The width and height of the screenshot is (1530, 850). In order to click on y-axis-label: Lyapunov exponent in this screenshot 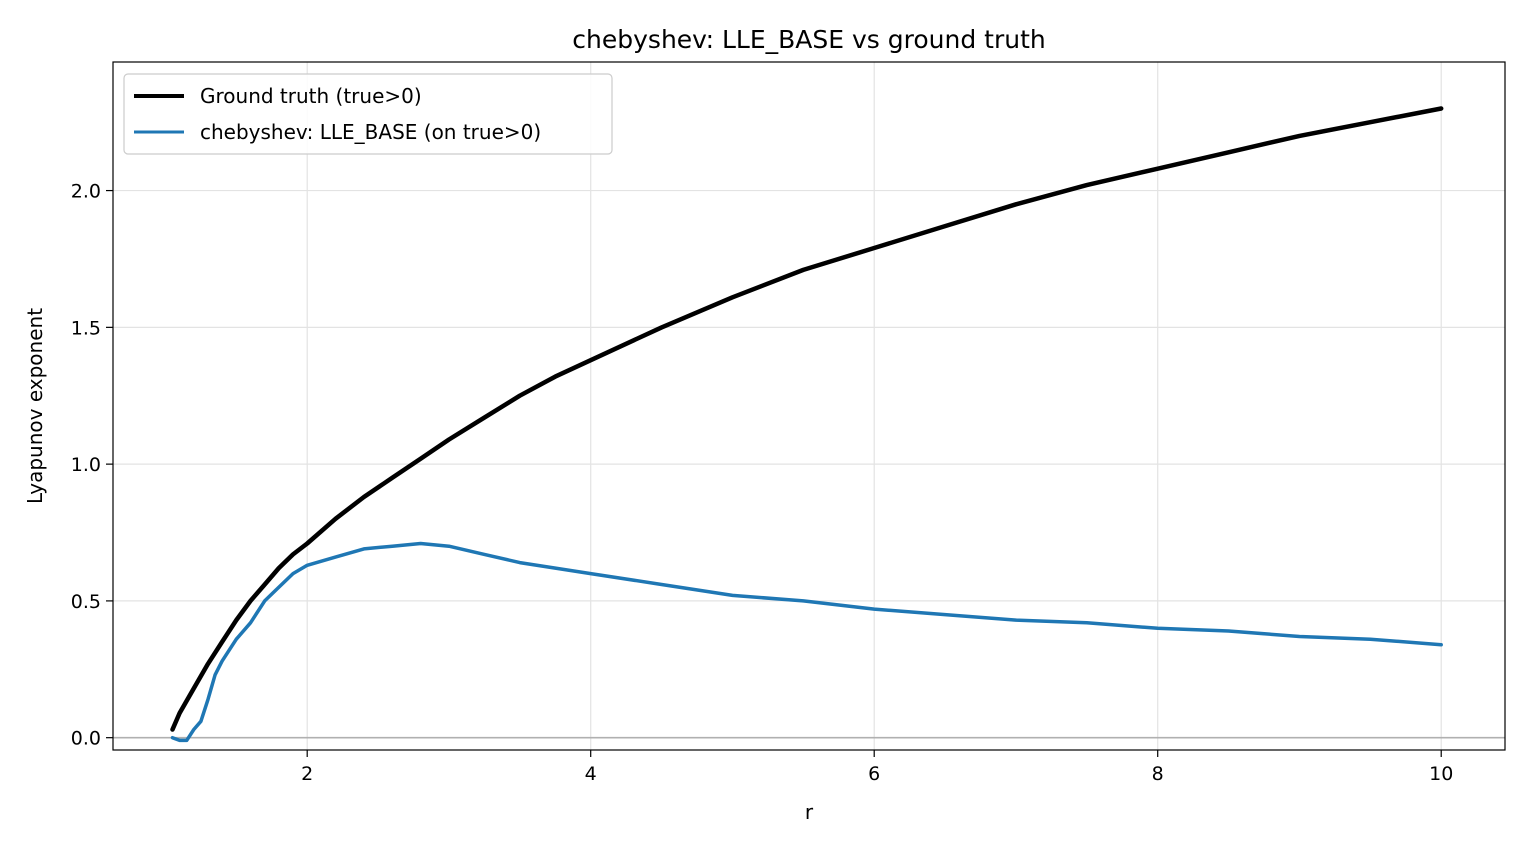, I will do `click(35, 406)`.